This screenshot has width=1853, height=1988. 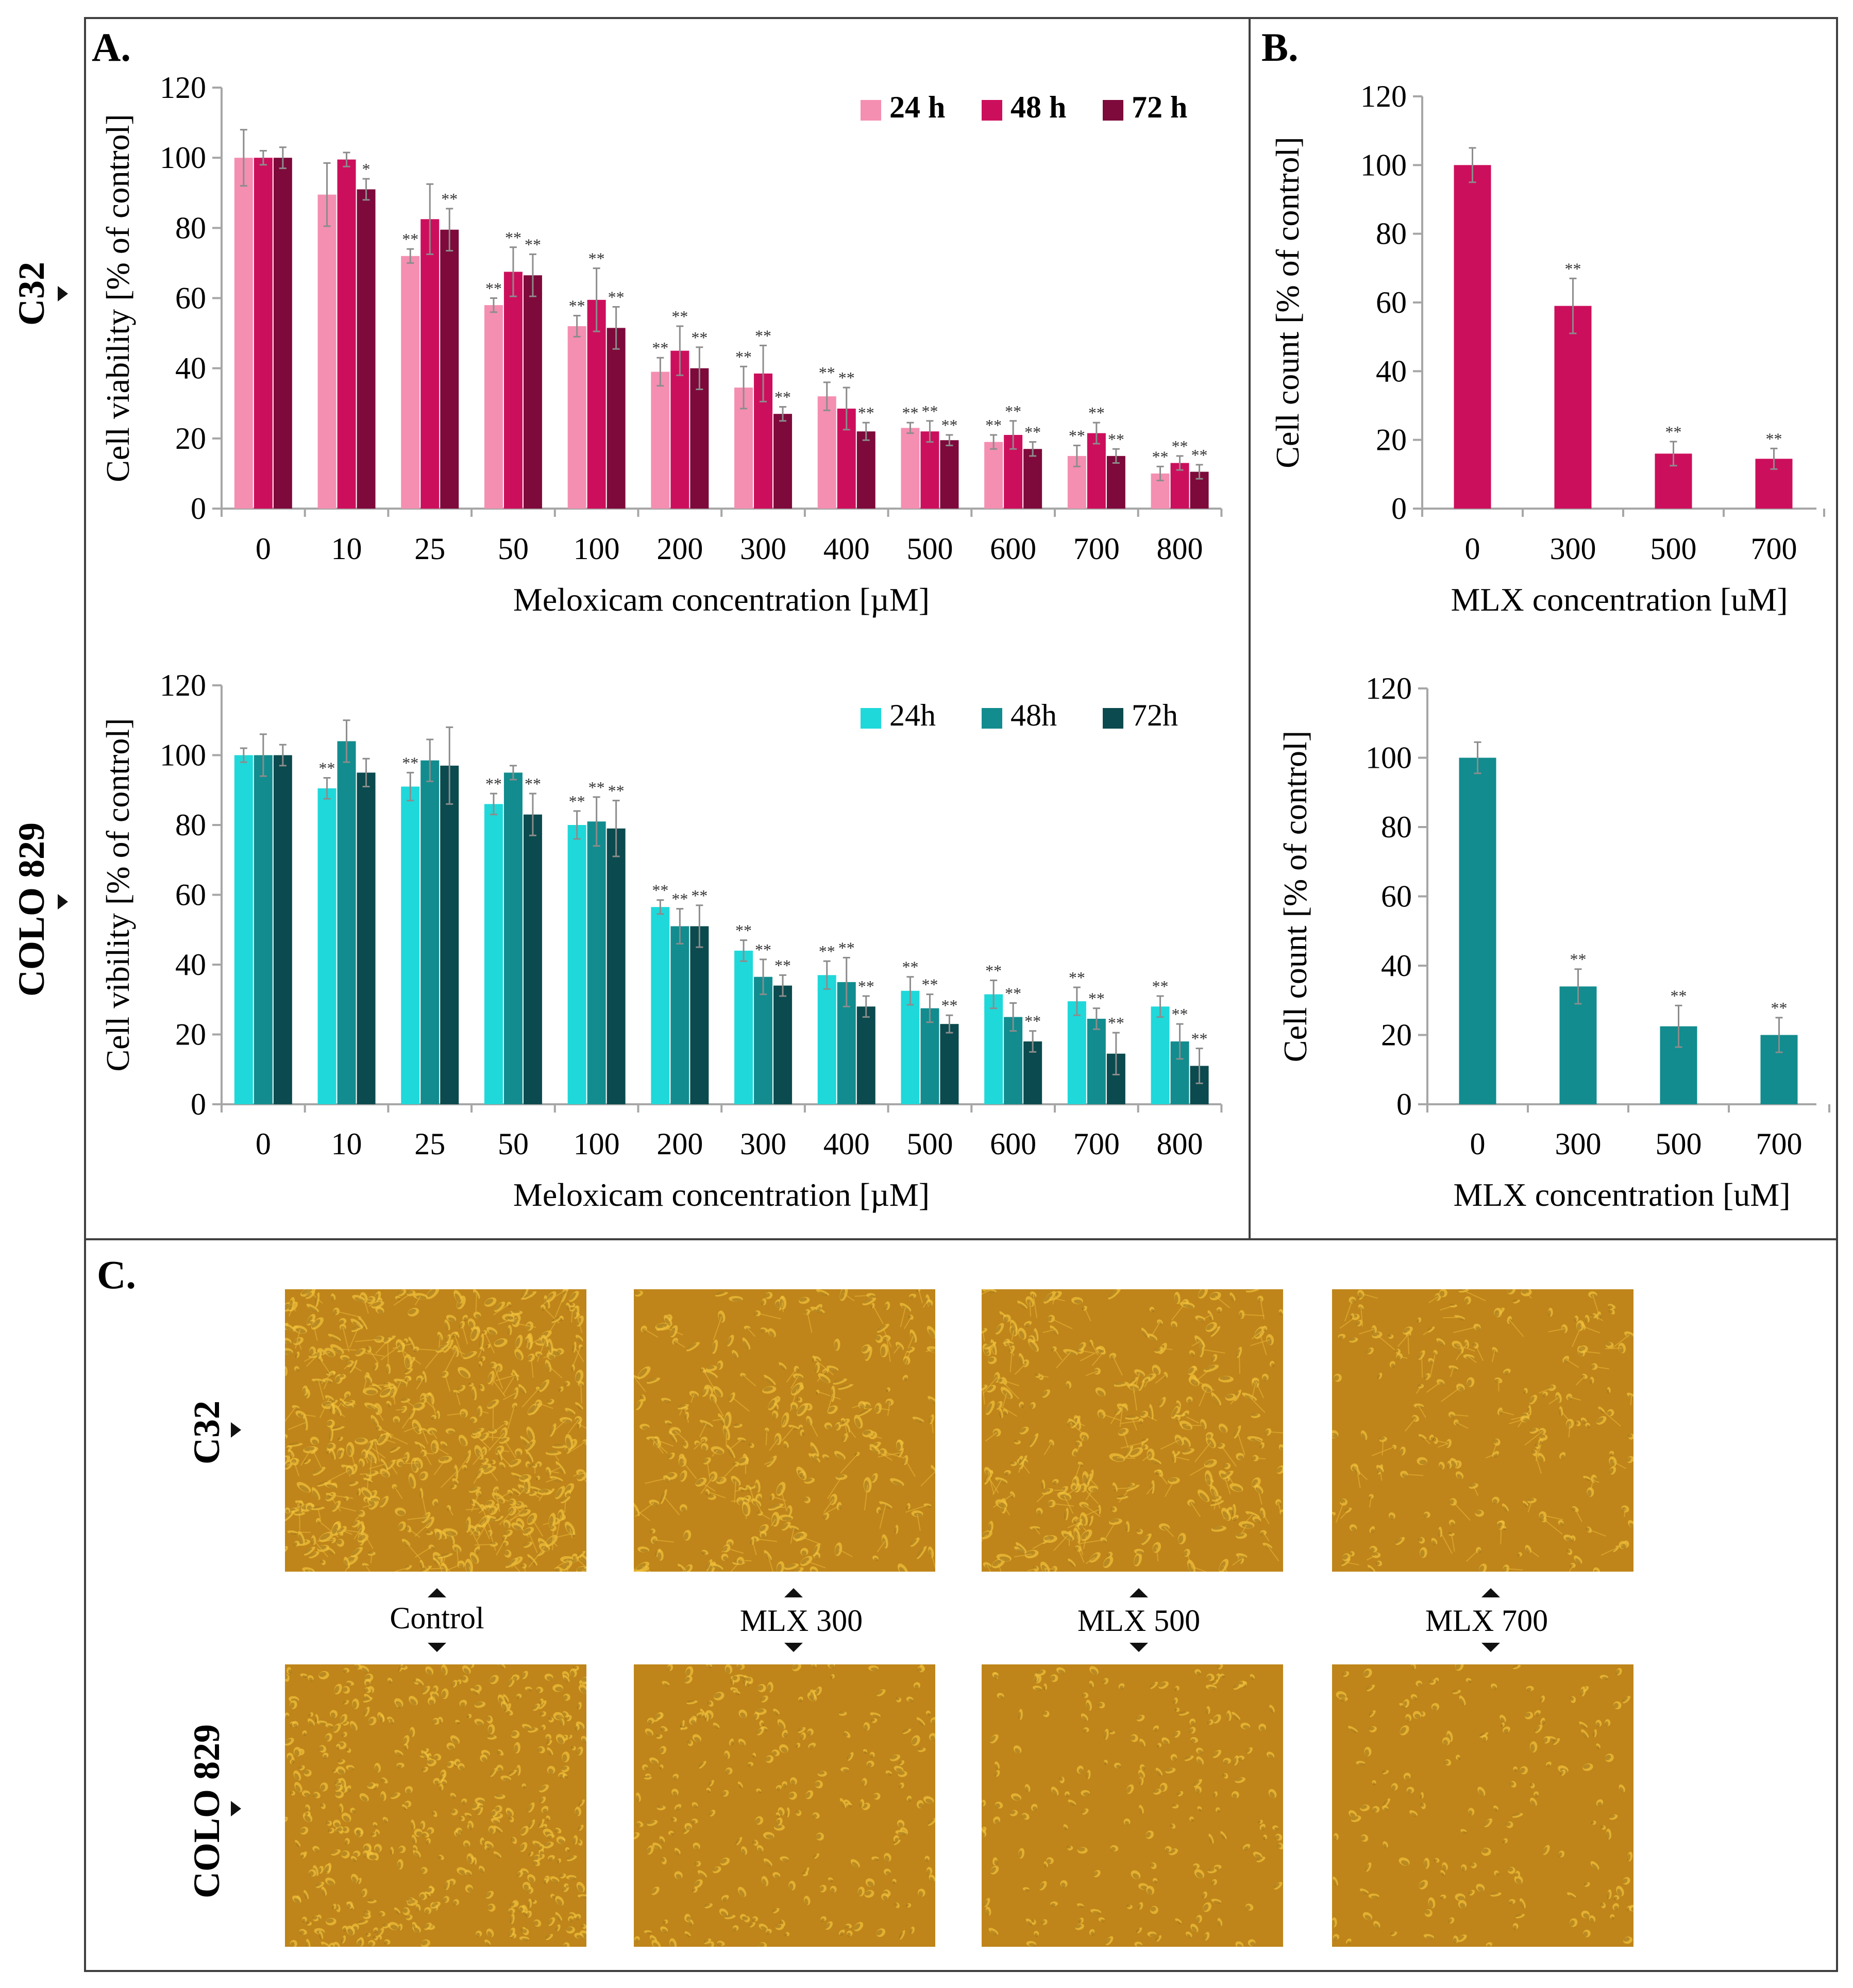 What do you see at coordinates (206, 1811) in the screenshot?
I see `micro-row-label-colo: COLO 829` at bounding box center [206, 1811].